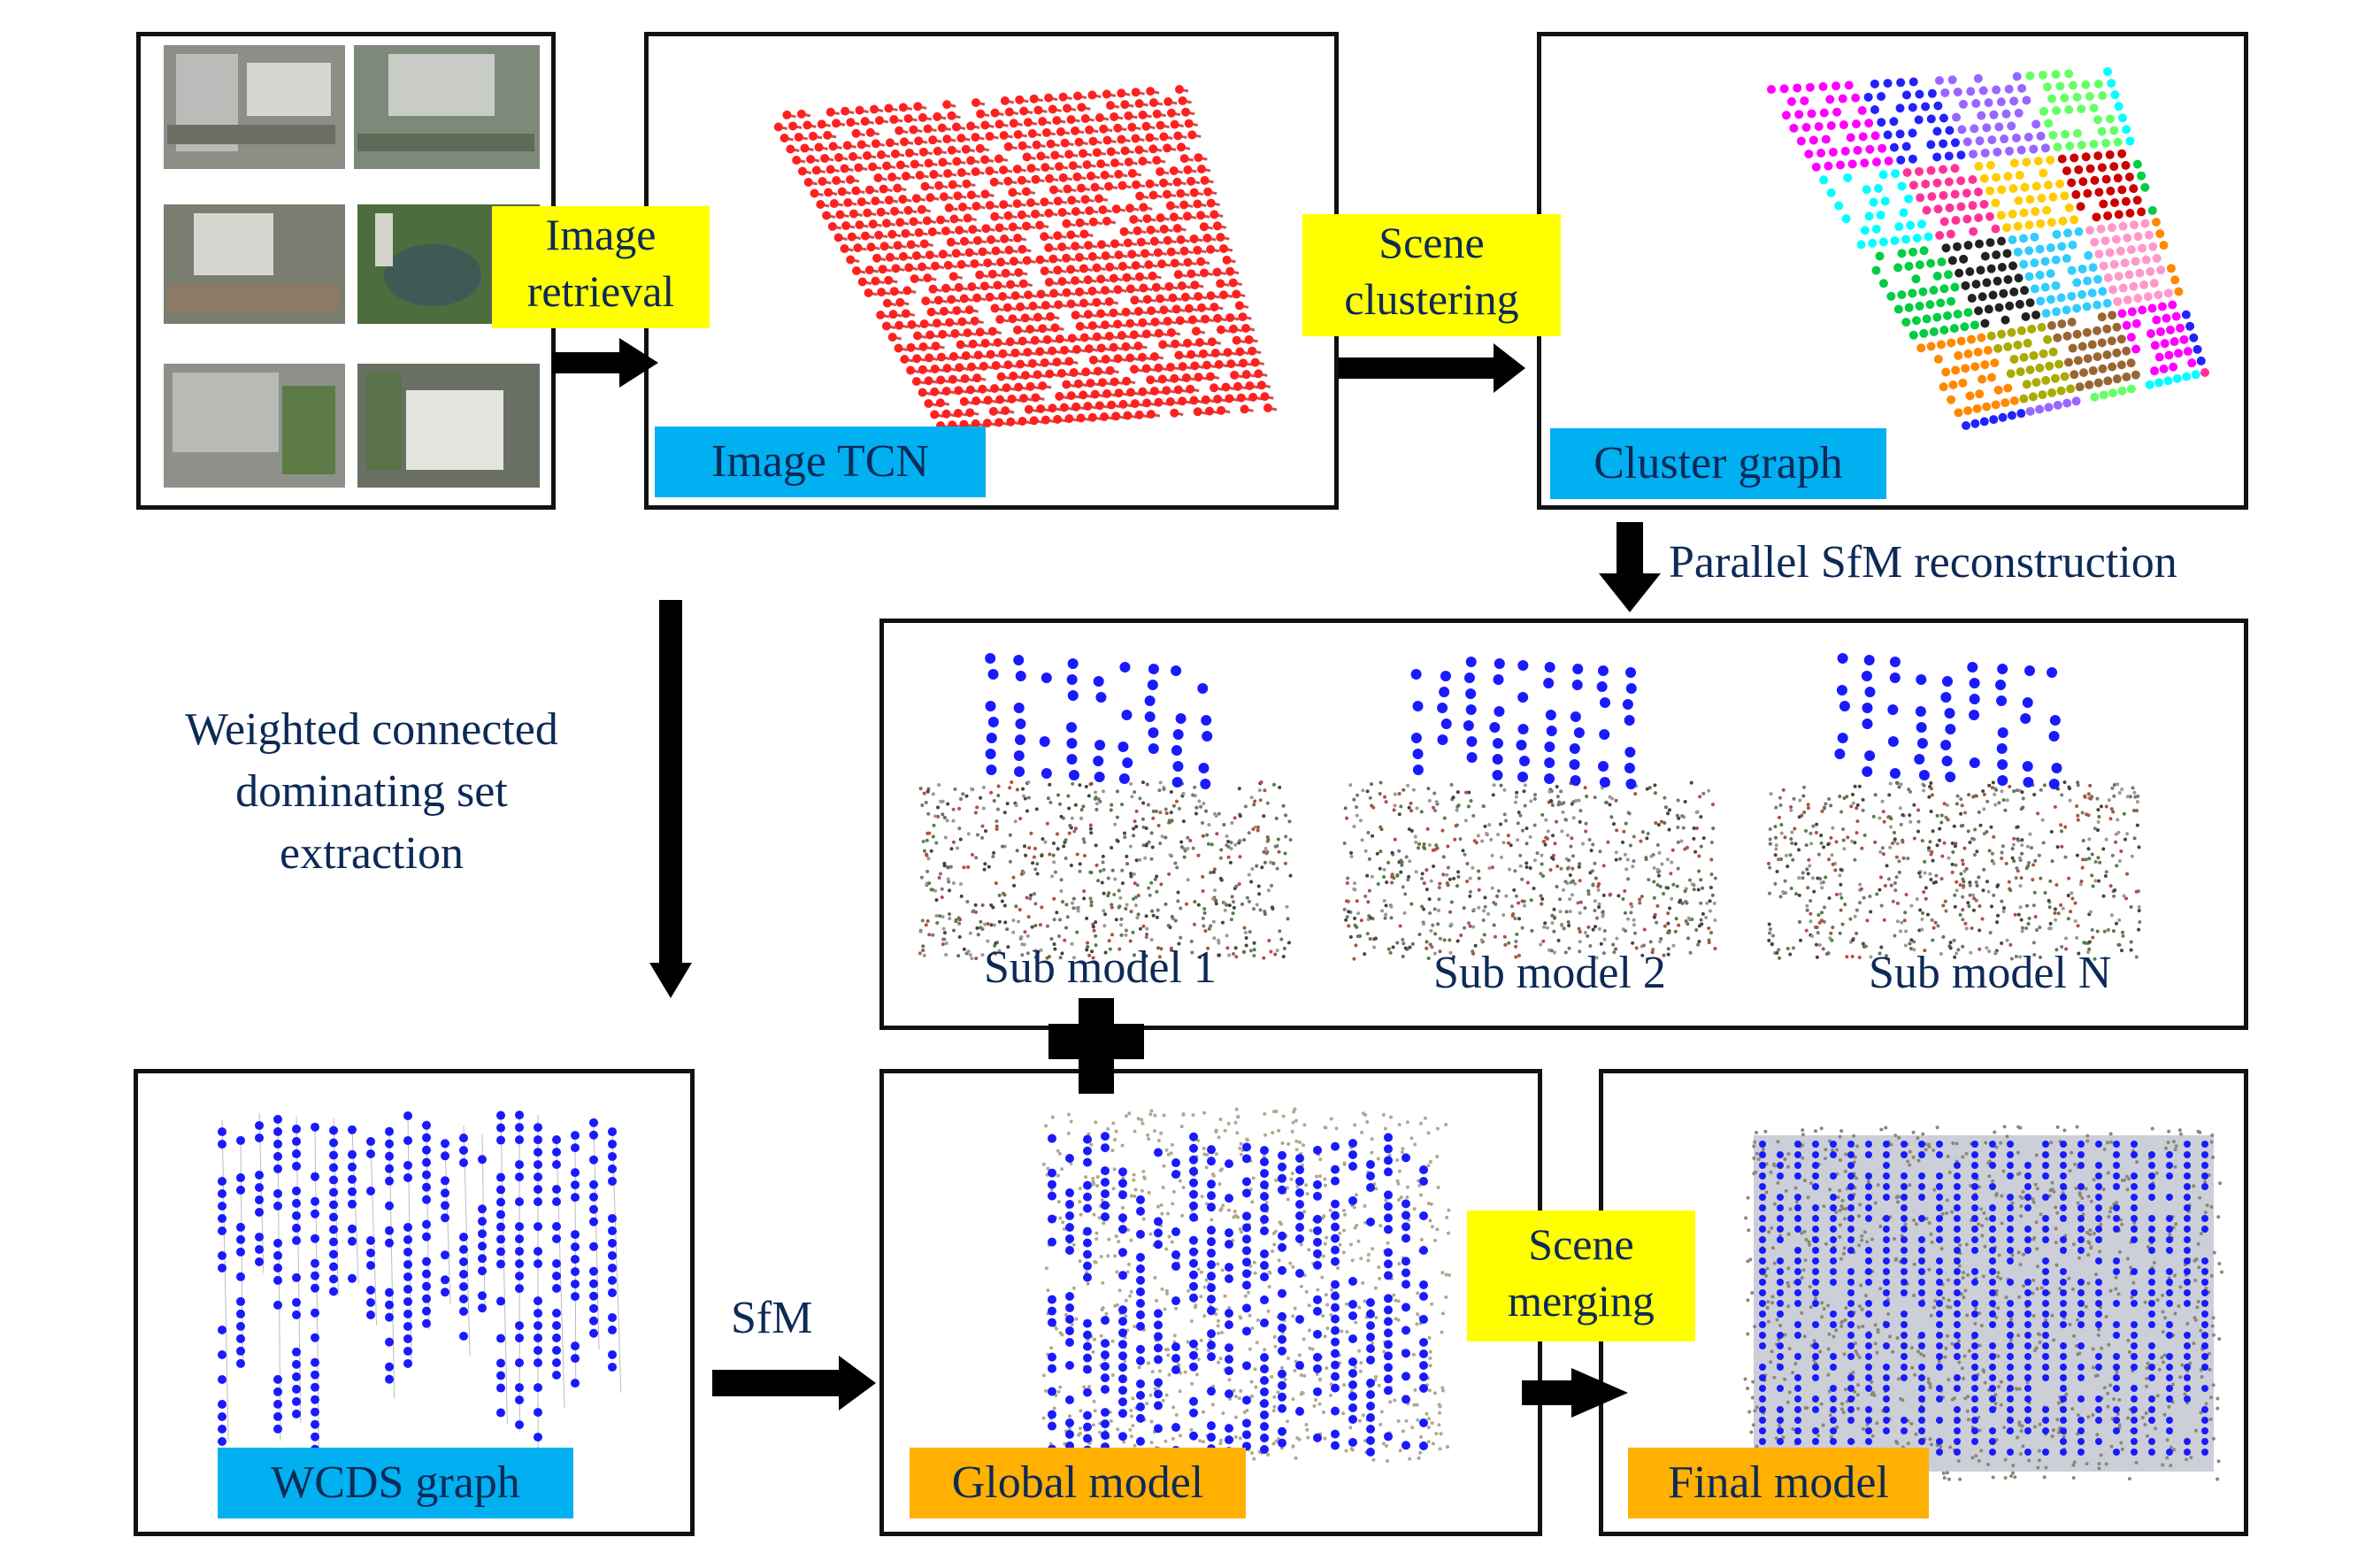  Describe the element at coordinates (601, 234) in the screenshot. I see `image-retrieval-line1: Image` at that location.